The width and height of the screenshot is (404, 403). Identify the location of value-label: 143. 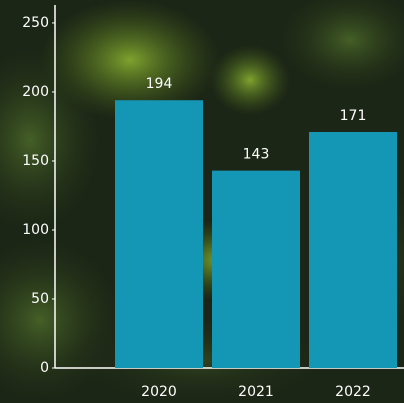
(256, 155).